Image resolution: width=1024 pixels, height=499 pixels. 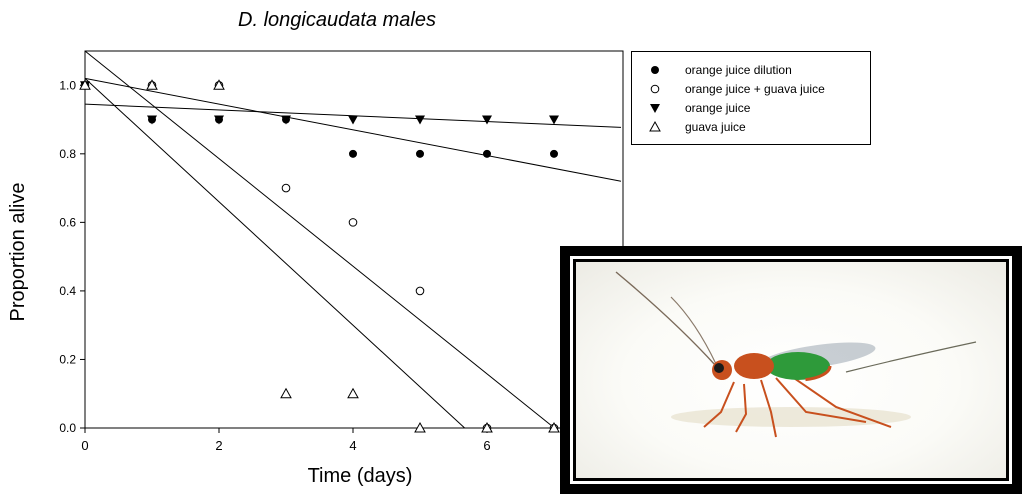 What do you see at coordinates (352, 445) in the screenshot?
I see `x-tick-label: 4` at bounding box center [352, 445].